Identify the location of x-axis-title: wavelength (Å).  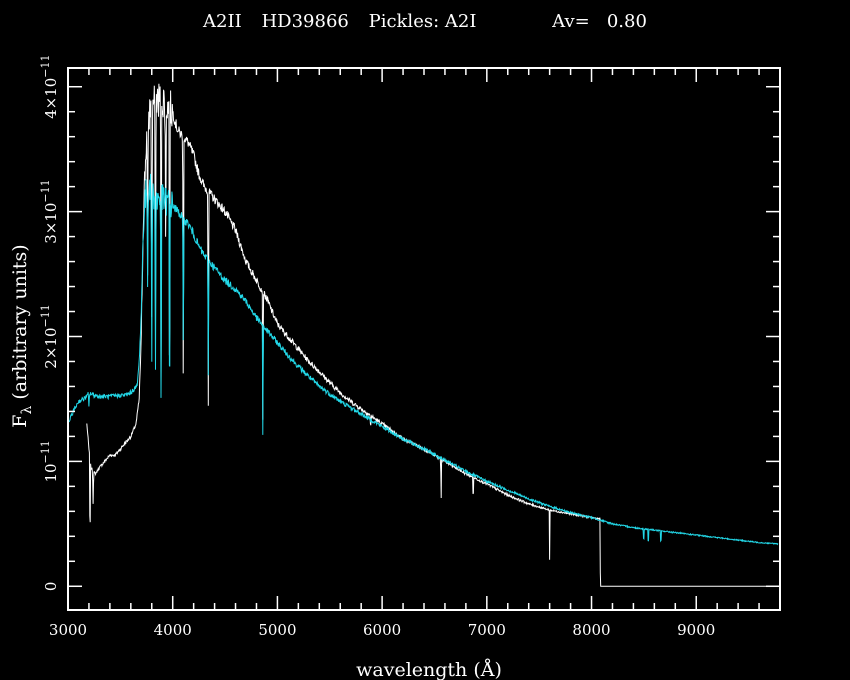
(429, 669).